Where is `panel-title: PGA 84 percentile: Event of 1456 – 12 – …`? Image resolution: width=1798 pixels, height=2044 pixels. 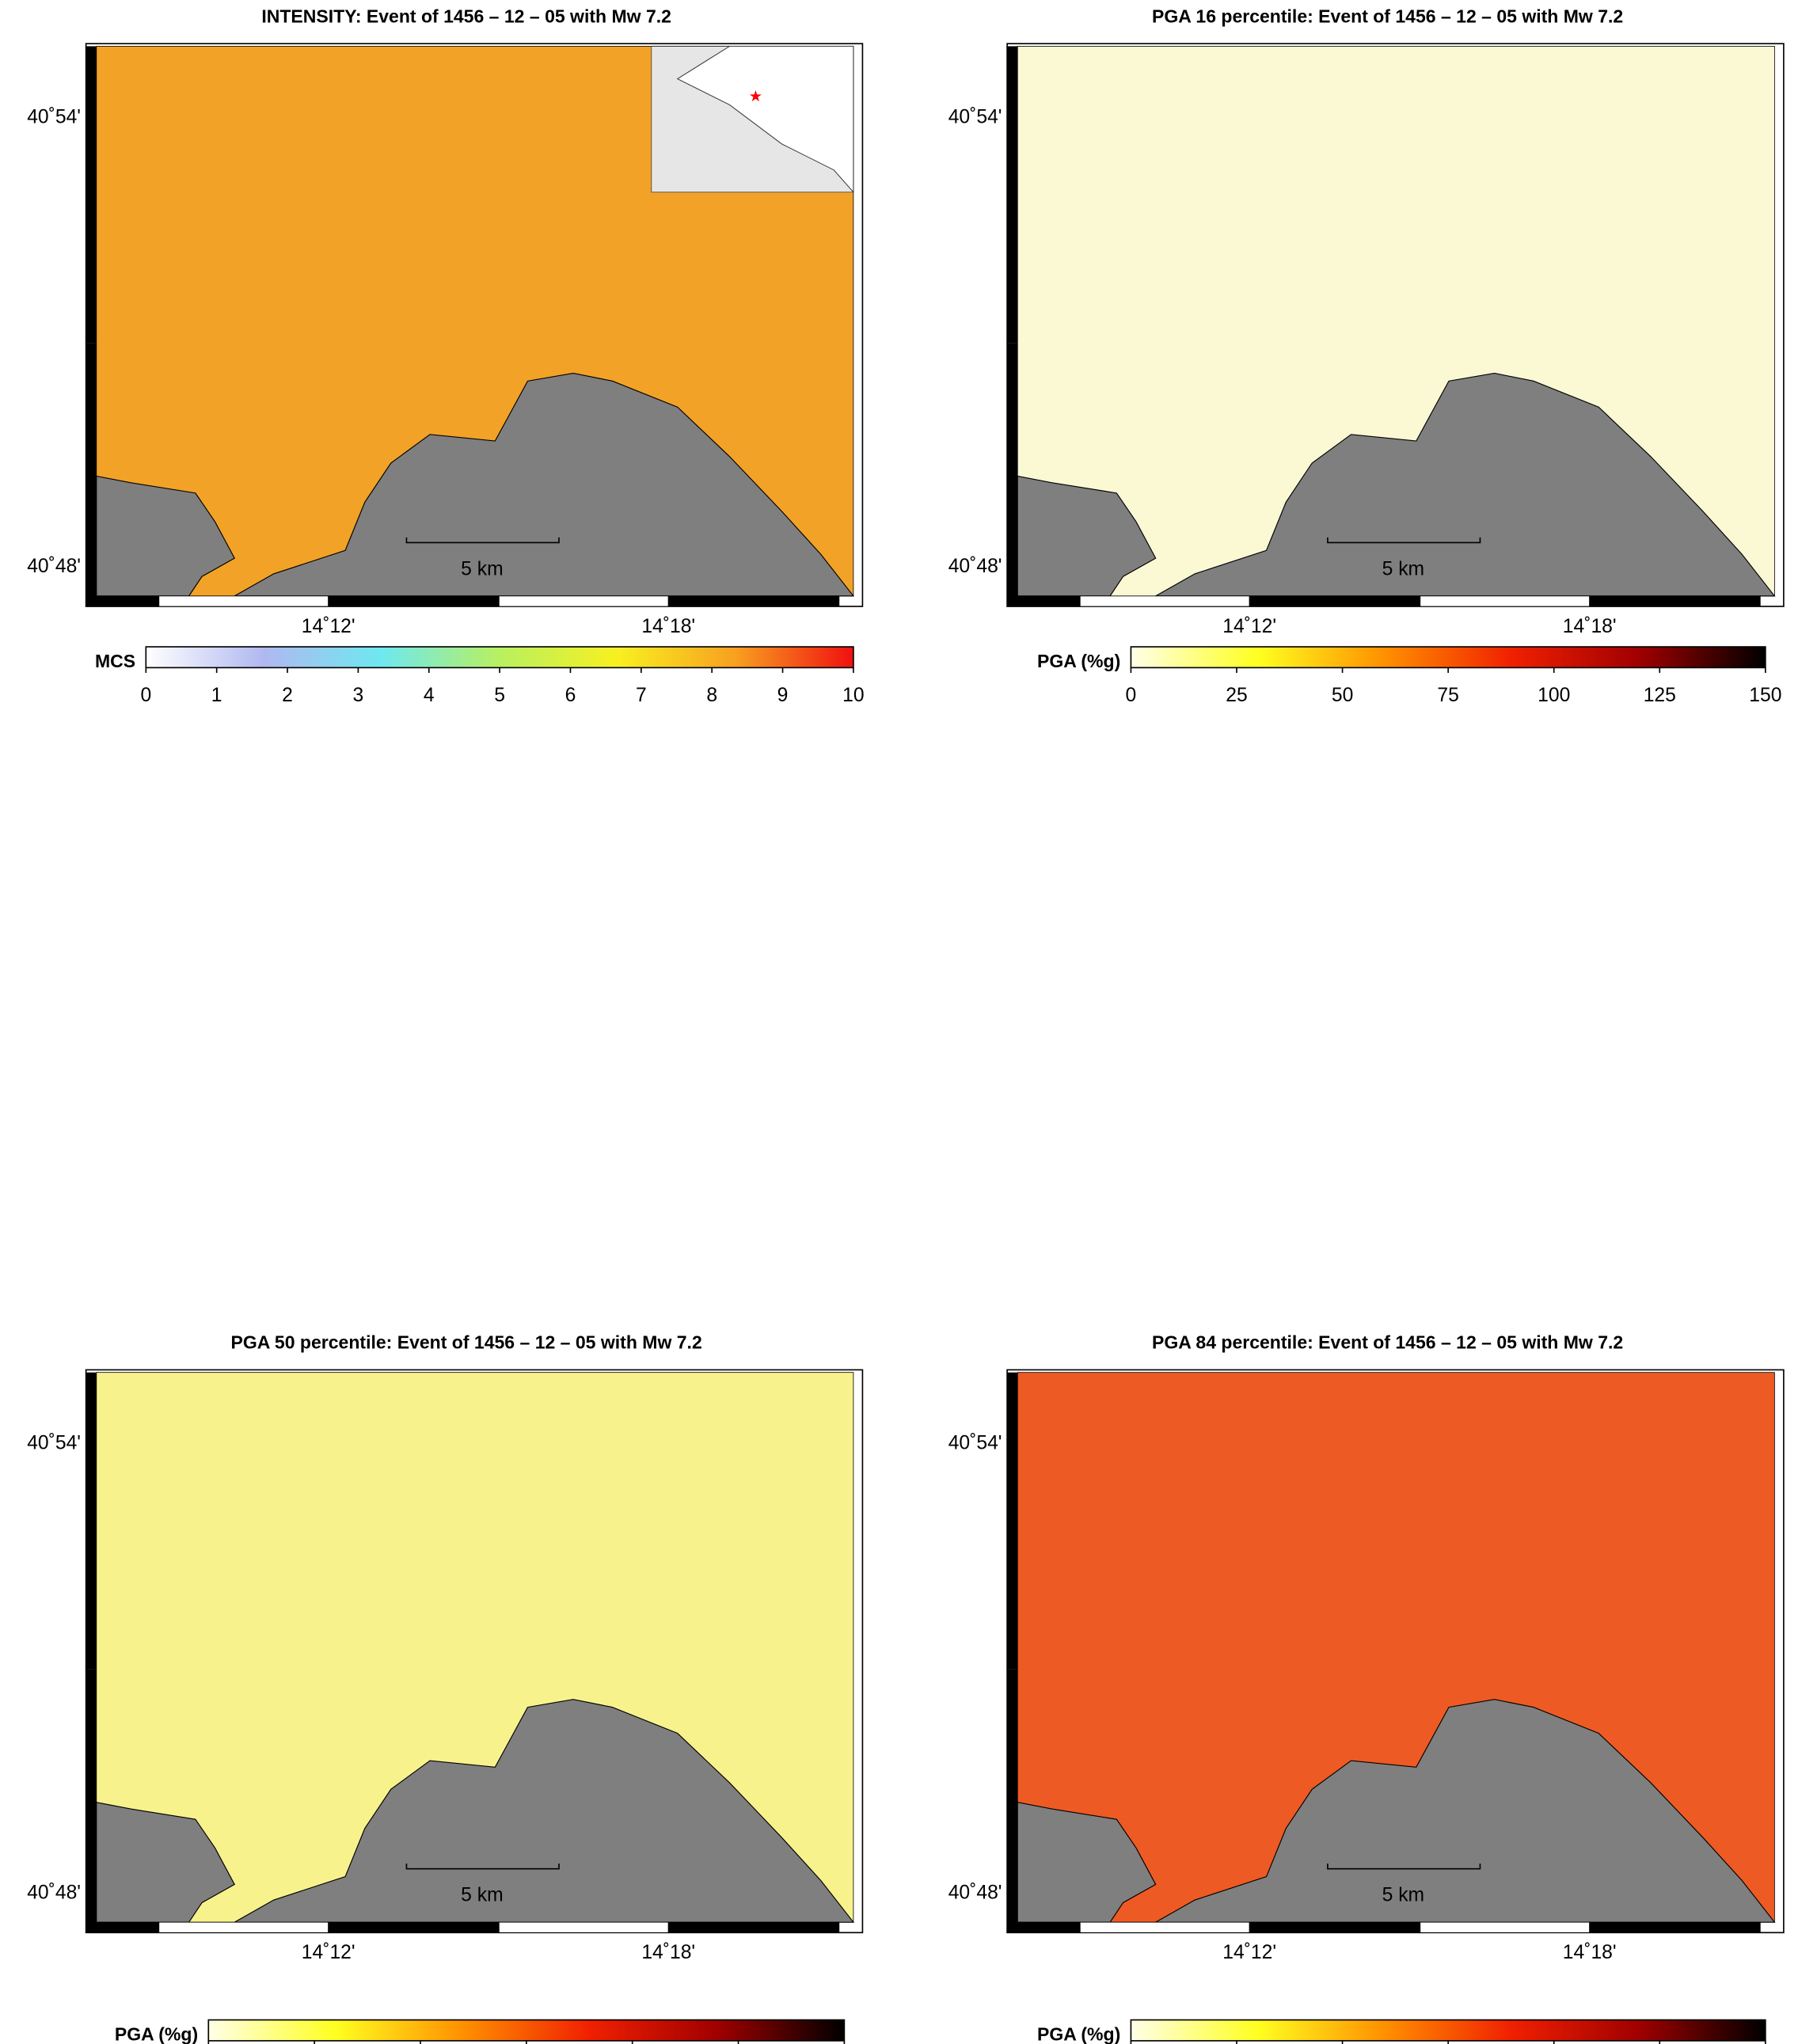
panel-title: PGA 84 percentile: Event of 1456 – 12 – … is located at coordinates (1387, 1342).